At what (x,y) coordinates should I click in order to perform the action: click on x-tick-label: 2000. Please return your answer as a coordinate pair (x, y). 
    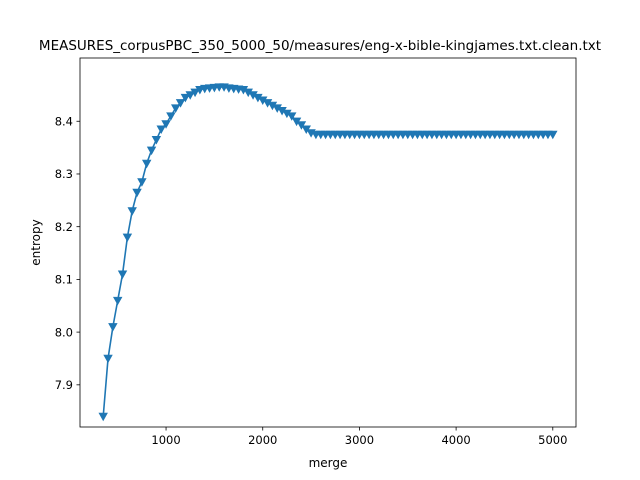
    Looking at the image, I should click on (262, 440).